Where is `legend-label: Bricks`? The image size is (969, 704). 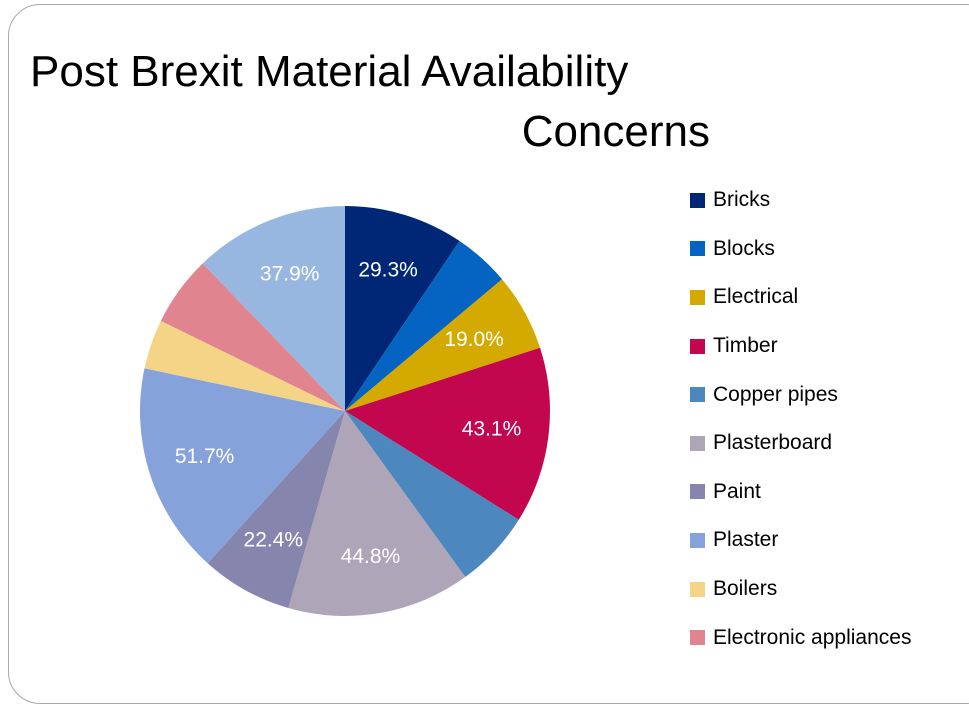
legend-label: Bricks is located at coordinates (742, 200).